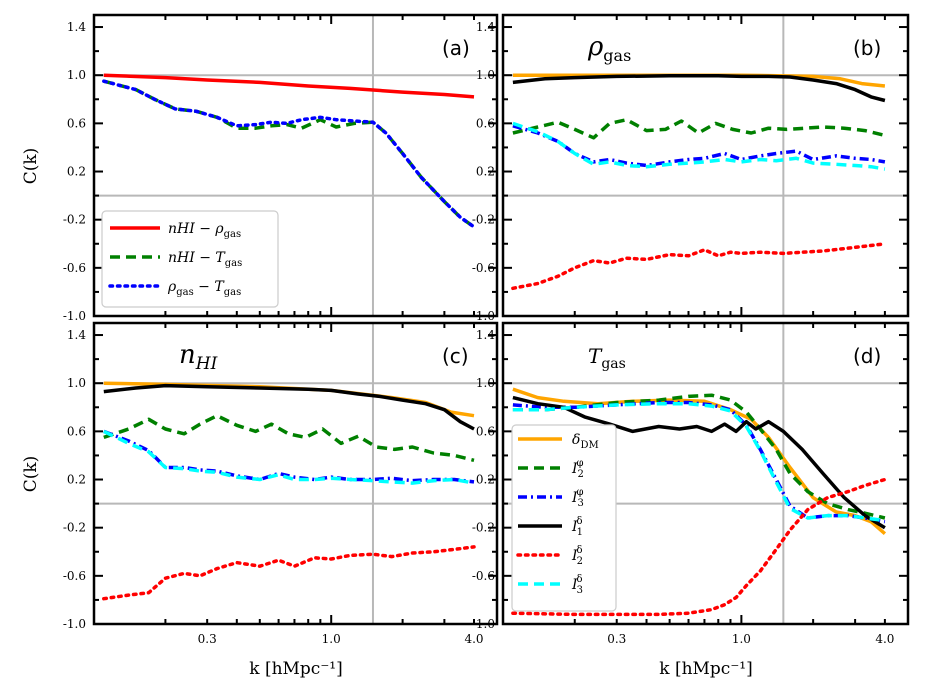 This screenshot has width=925, height=697. What do you see at coordinates (577, 556) in the screenshot?
I see `legend-label: Iδ 2` at bounding box center [577, 556].